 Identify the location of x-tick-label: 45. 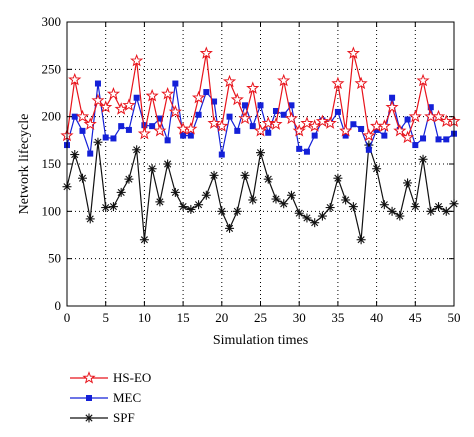
(415, 317).